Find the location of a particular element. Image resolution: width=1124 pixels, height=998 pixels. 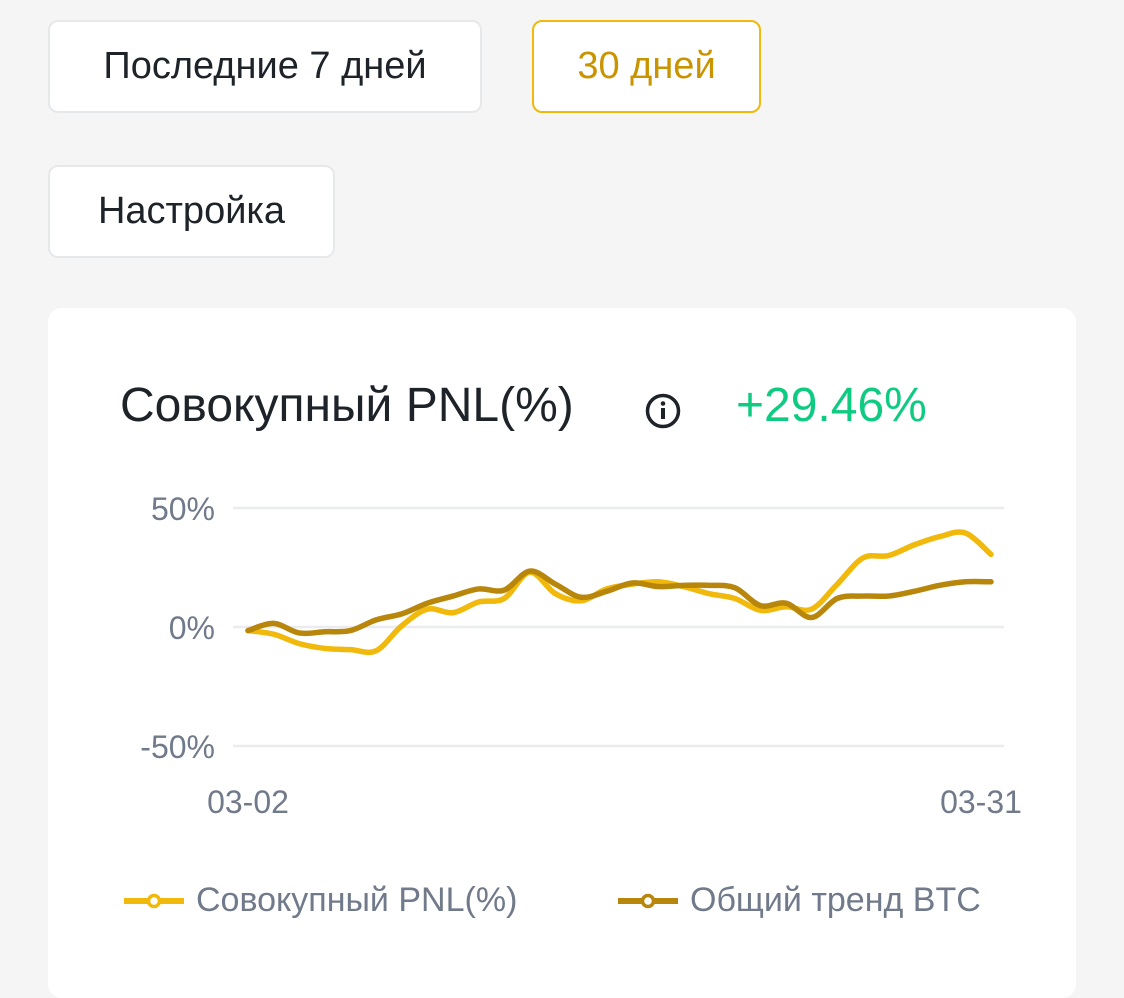

pnl-legend-marker-icon is located at coordinates (154, 900).